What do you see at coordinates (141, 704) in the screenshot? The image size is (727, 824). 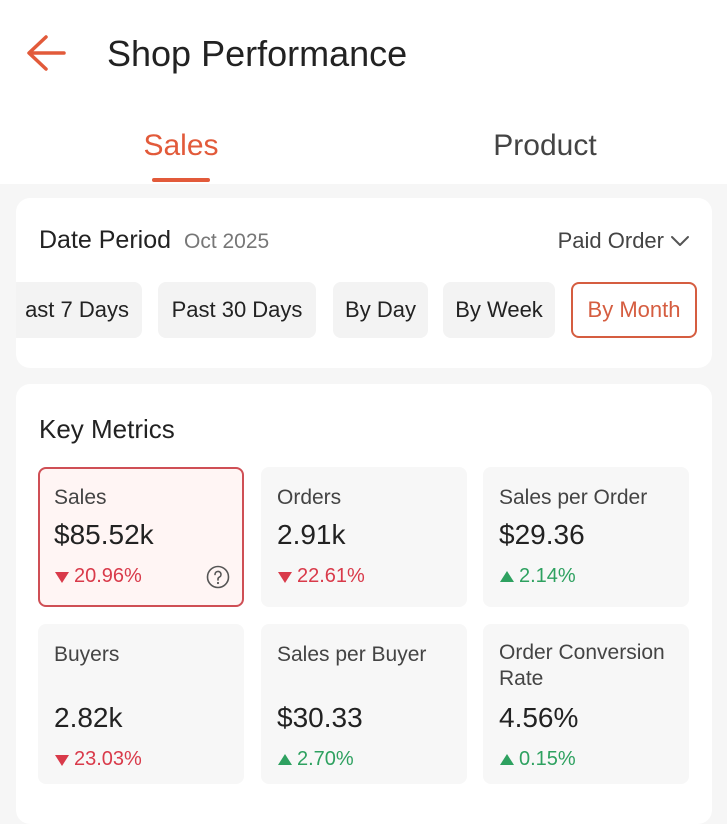 I see `metric-buyers: Buyers 2.82k 23.03%` at bounding box center [141, 704].